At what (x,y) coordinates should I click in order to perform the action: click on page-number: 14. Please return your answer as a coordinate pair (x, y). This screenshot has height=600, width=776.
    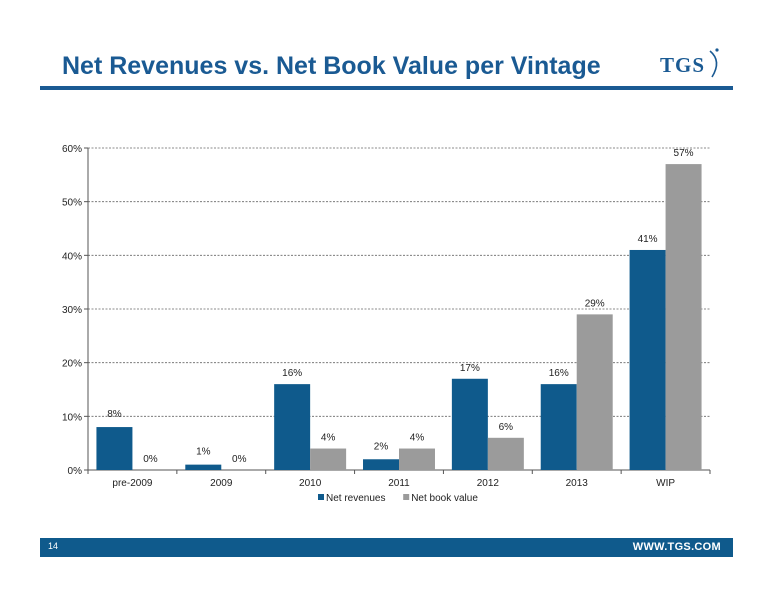
    Looking at the image, I should click on (53, 546).